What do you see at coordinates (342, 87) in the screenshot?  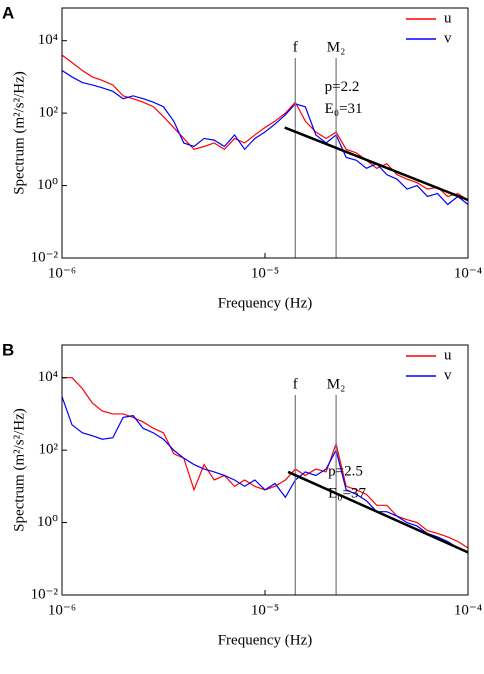 I see `fit-label: p=2.2` at bounding box center [342, 87].